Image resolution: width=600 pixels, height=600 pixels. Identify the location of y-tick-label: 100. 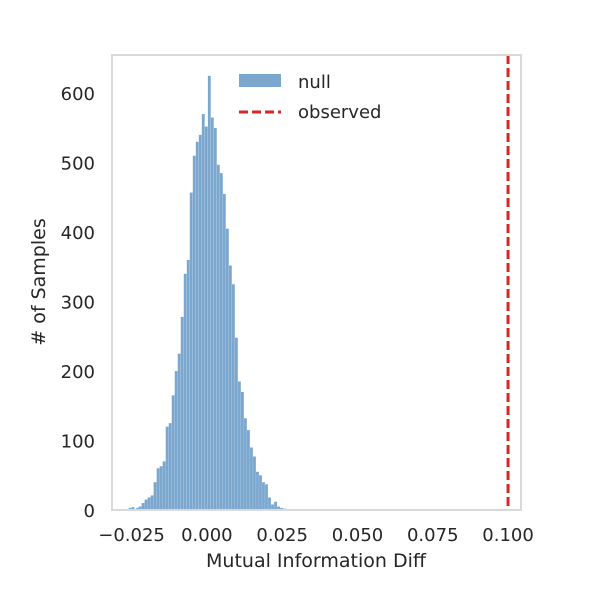
(78, 442).